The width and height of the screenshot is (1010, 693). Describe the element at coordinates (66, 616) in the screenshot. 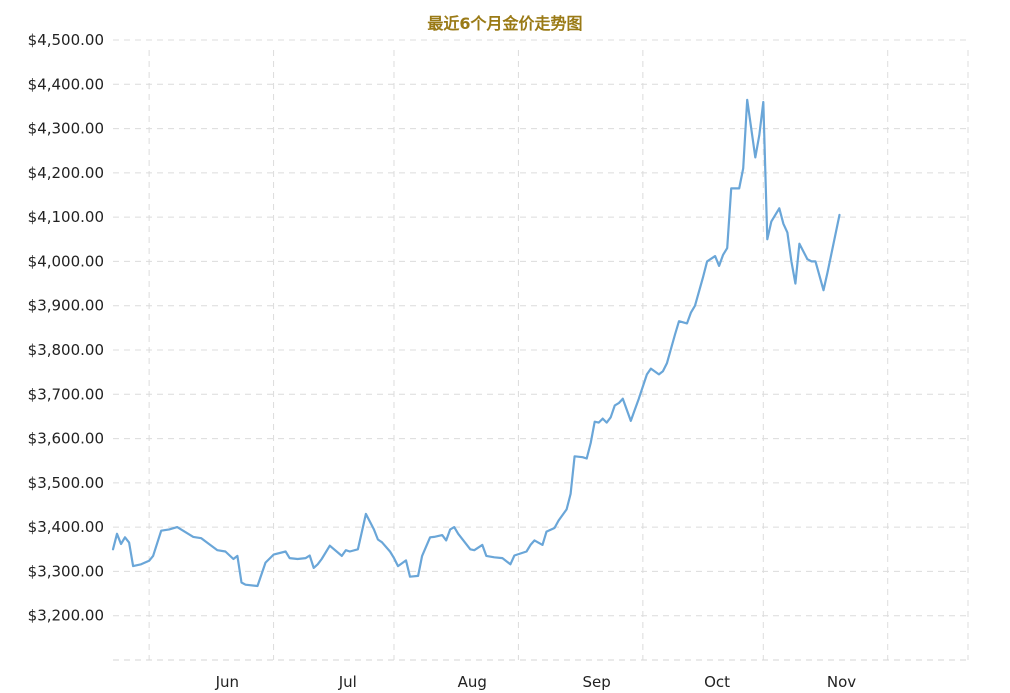

I see `y-tick-label: $3,200.00` at that location.